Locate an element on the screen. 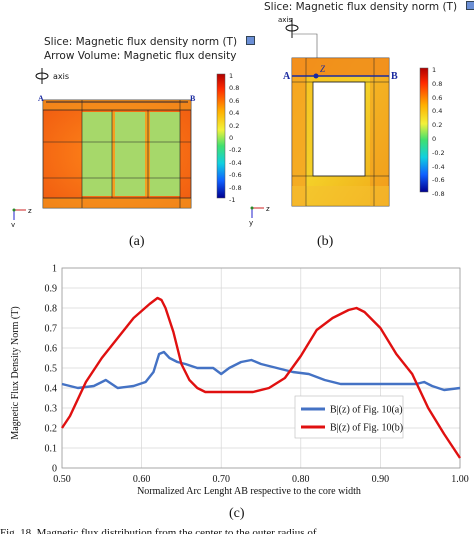 The image size is (474, 534). panel-b-axis-z: z is located at coordinates (268, 209).